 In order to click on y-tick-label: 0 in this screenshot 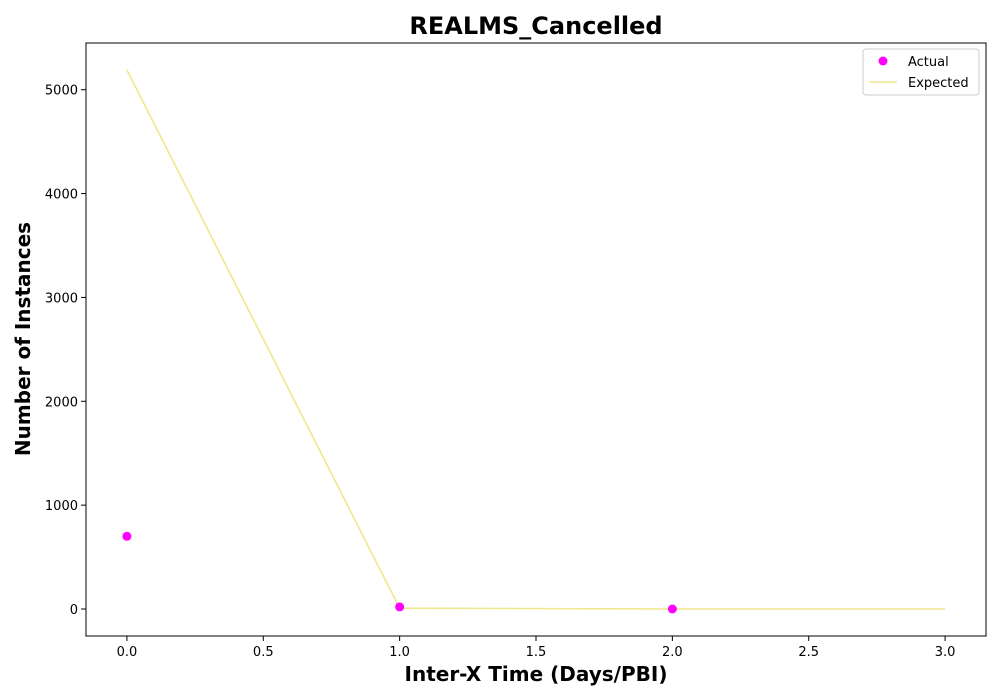, I will do `click(74, 610)`.